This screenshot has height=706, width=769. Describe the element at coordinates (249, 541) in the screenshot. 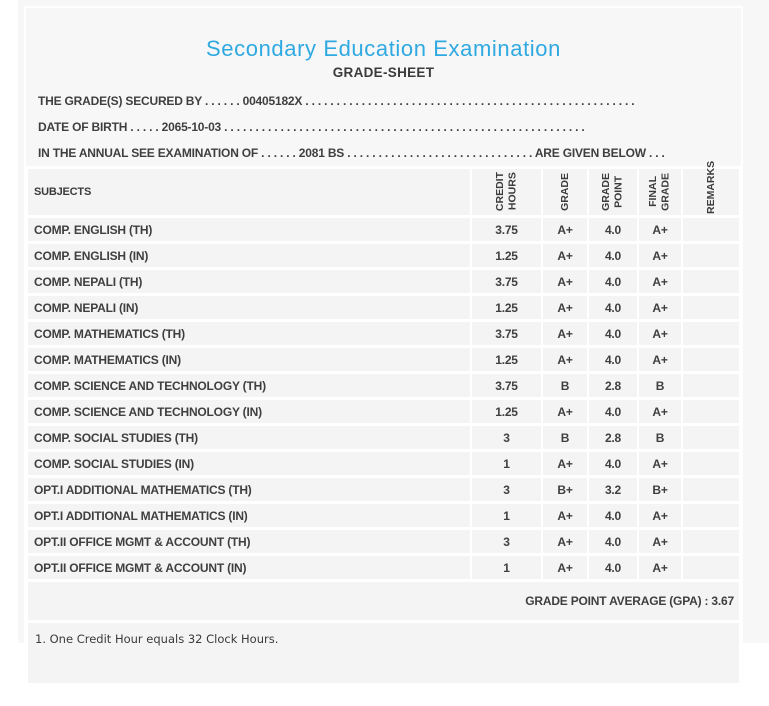

I see `subject-cell: OPT.II OFFICE MGMT & ACCOUNT (TH)` at that location.